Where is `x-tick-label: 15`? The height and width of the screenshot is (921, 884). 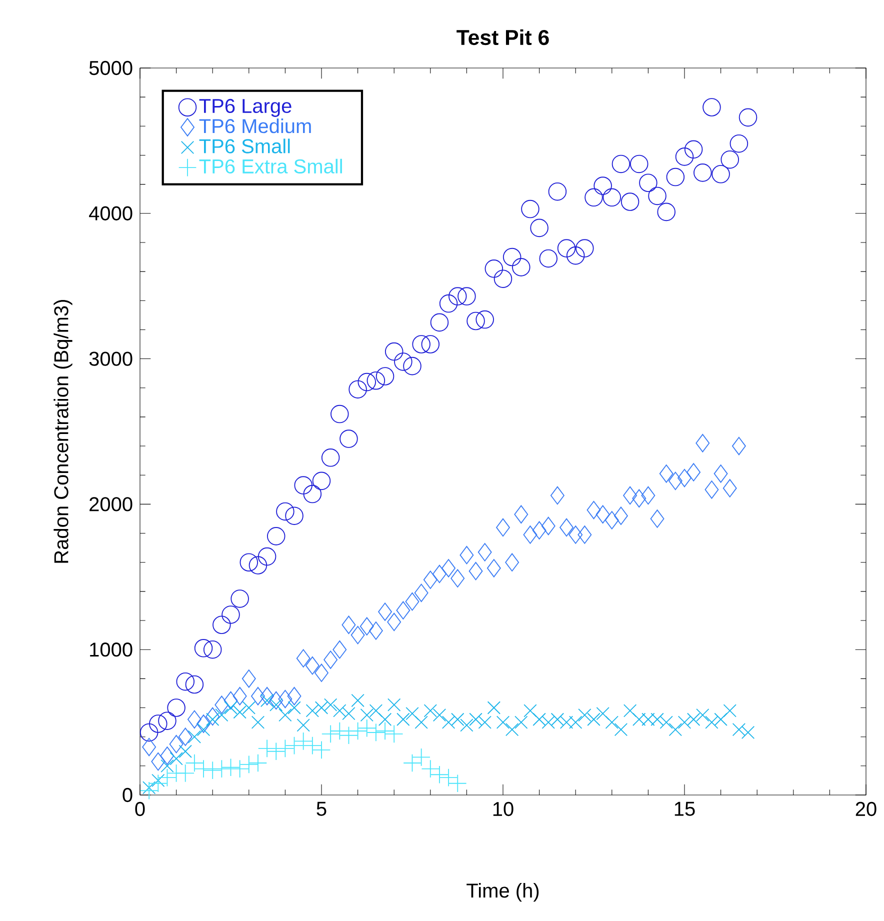
x-tick-label: 15 is located at coordinates (684, 809).